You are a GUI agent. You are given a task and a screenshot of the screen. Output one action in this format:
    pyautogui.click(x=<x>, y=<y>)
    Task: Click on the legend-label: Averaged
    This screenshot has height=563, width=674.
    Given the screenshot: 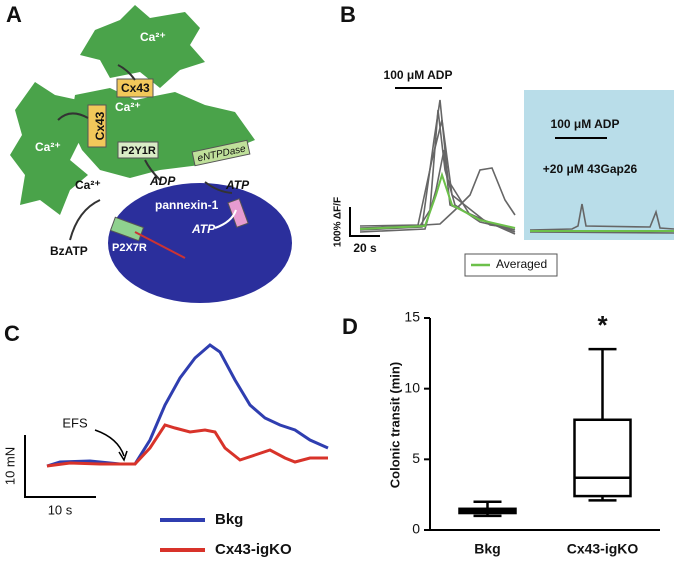 What is the action you would take?
    pyautogui.click(x=521, y=264)
    